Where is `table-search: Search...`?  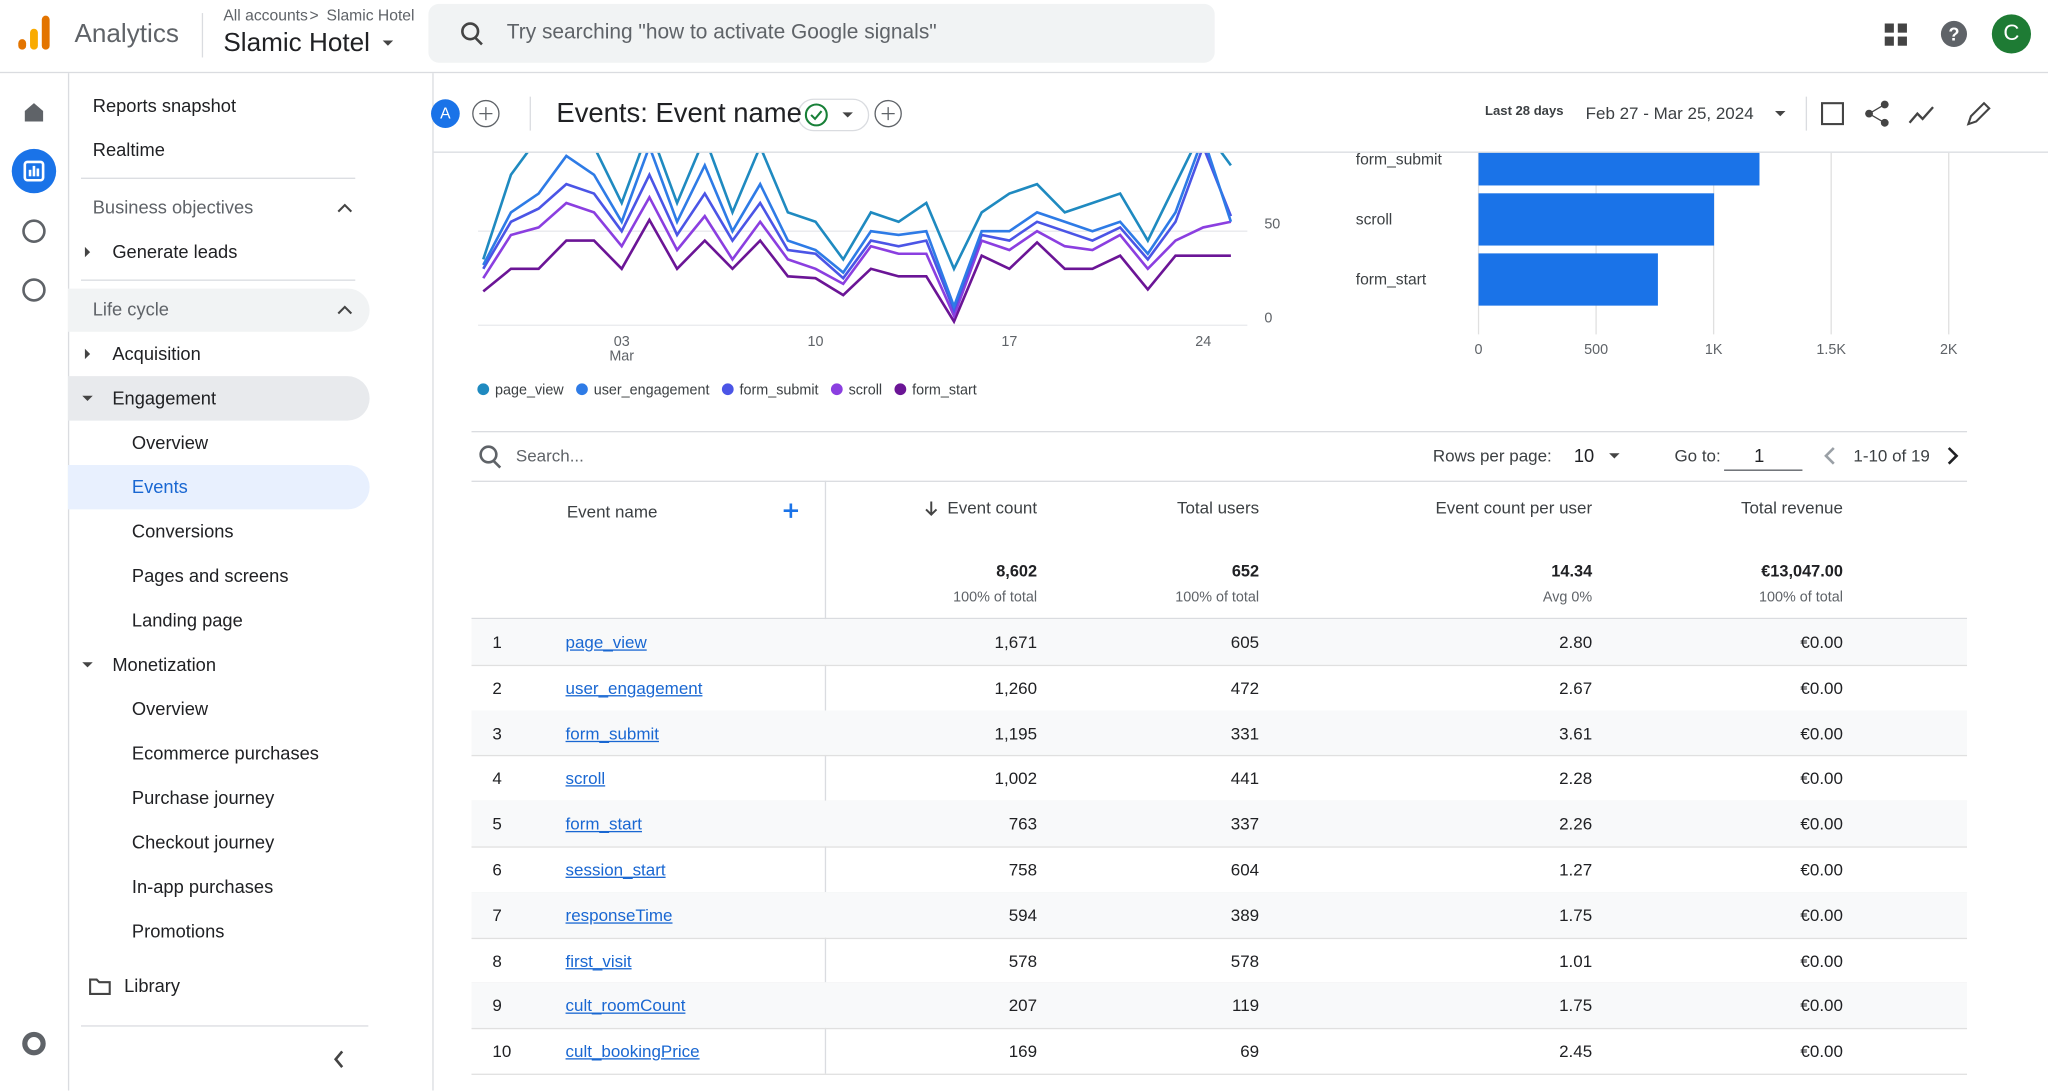
table-search: Search... is located at coordinates (550, 456).